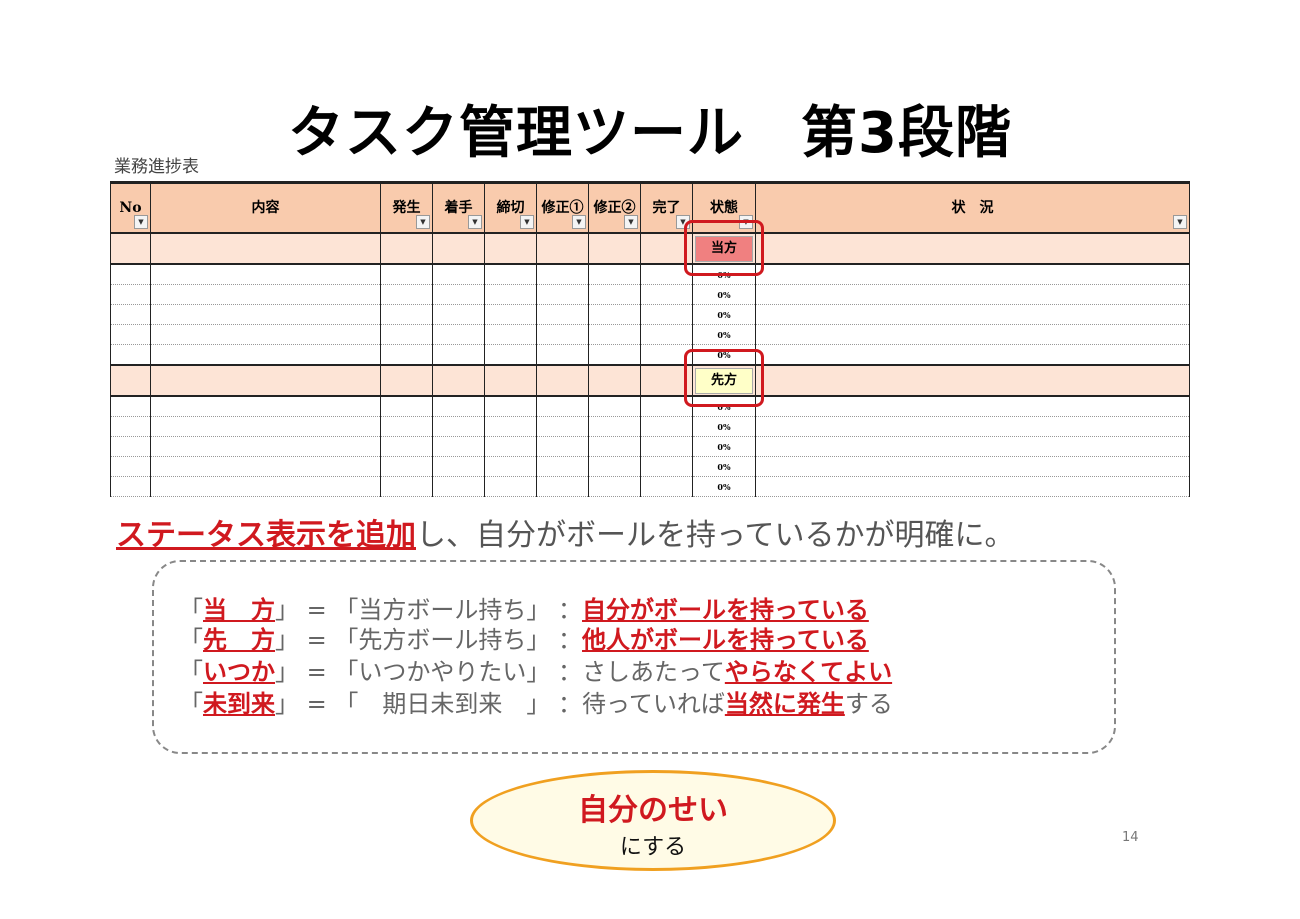 The height and width of the screenshot is (919, 1300). I want to click on cell: 先方, so click(724, 380).